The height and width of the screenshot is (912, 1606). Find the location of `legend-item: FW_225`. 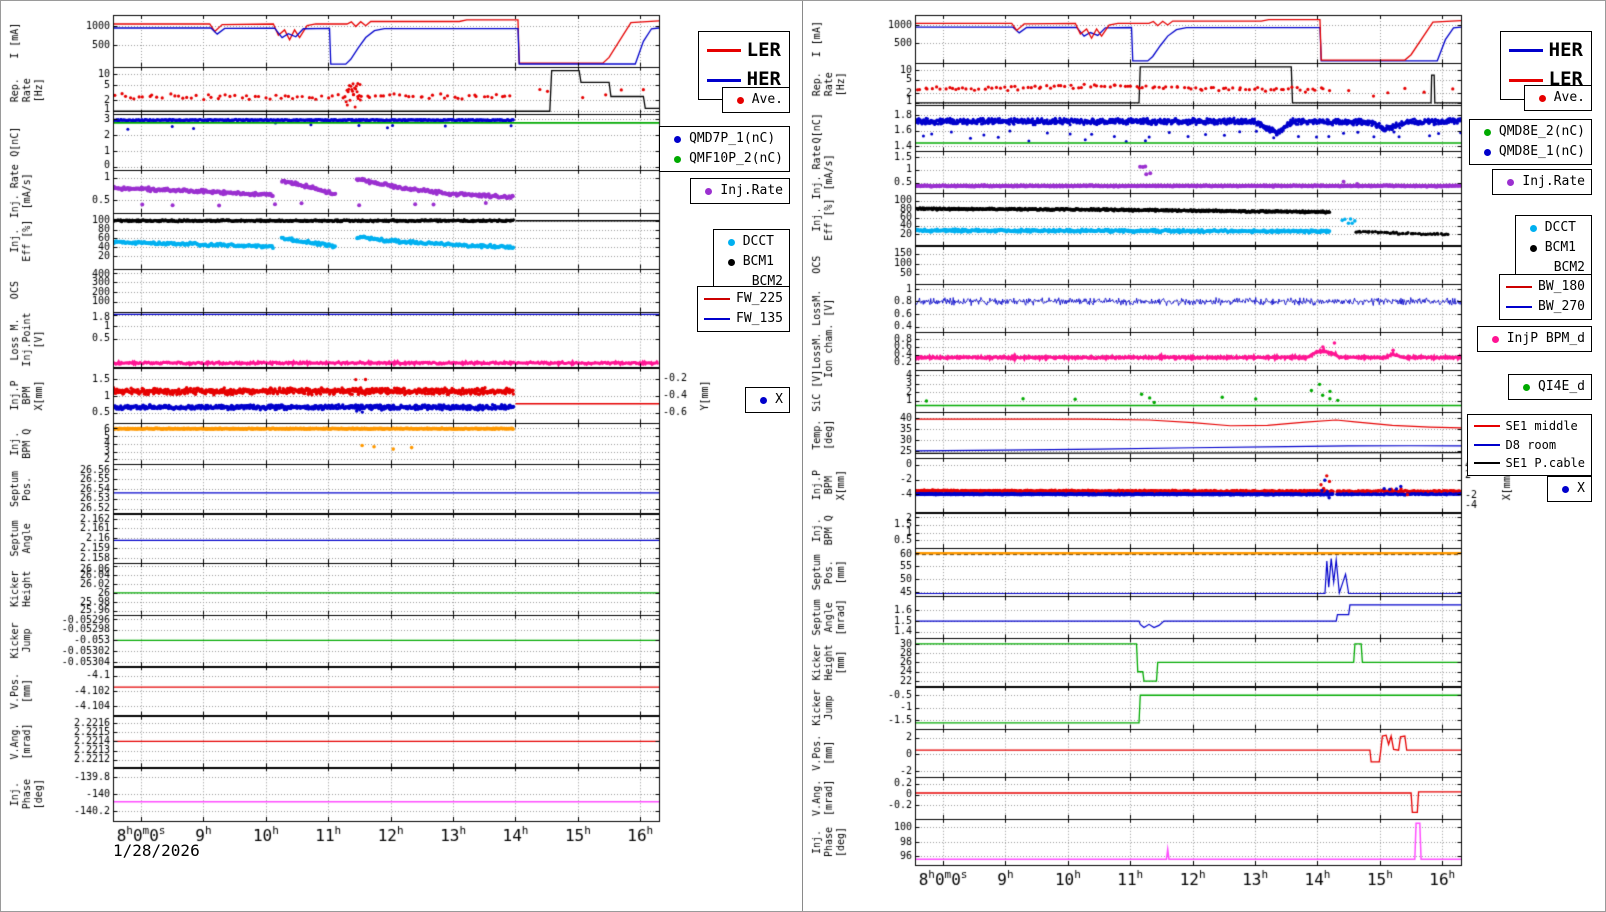

legend-item: FW_225 is located at coordinates (743, 299).